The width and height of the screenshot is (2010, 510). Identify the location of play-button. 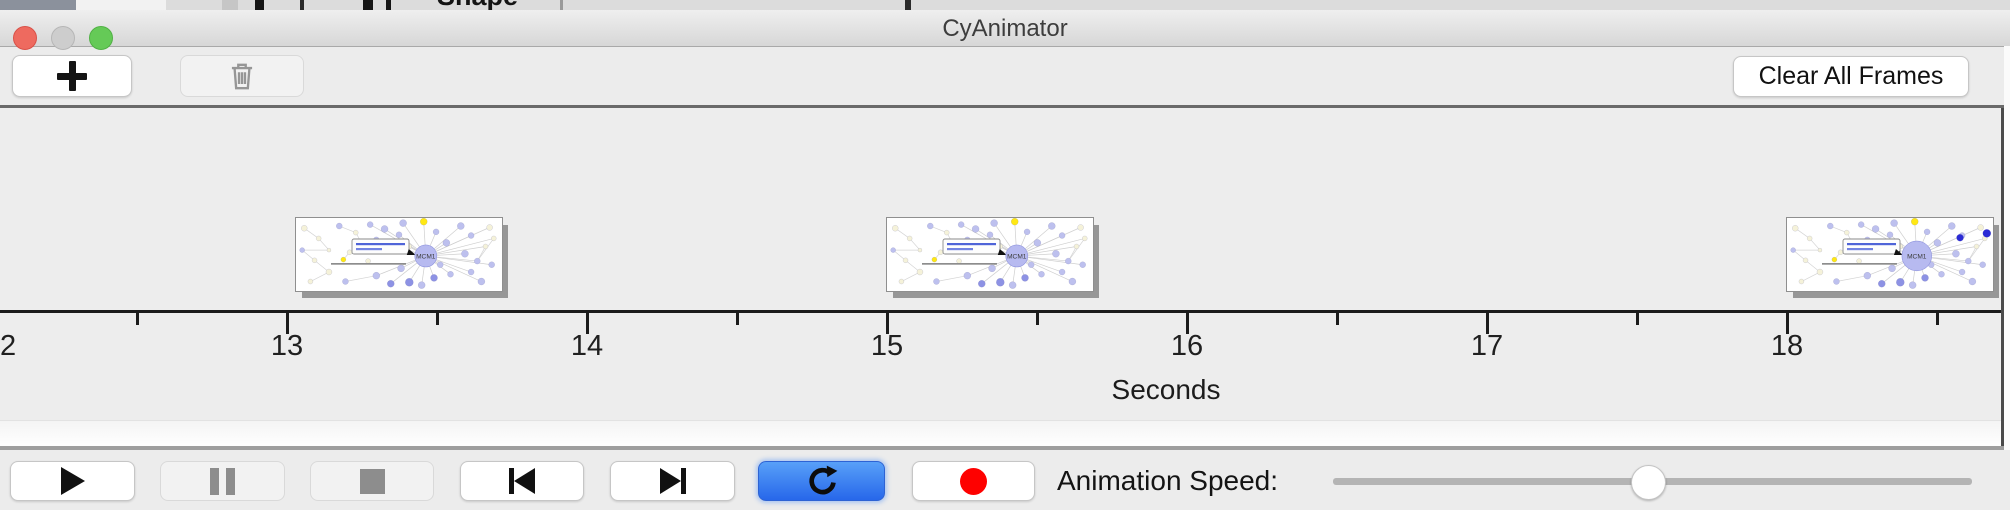
(72, 481).